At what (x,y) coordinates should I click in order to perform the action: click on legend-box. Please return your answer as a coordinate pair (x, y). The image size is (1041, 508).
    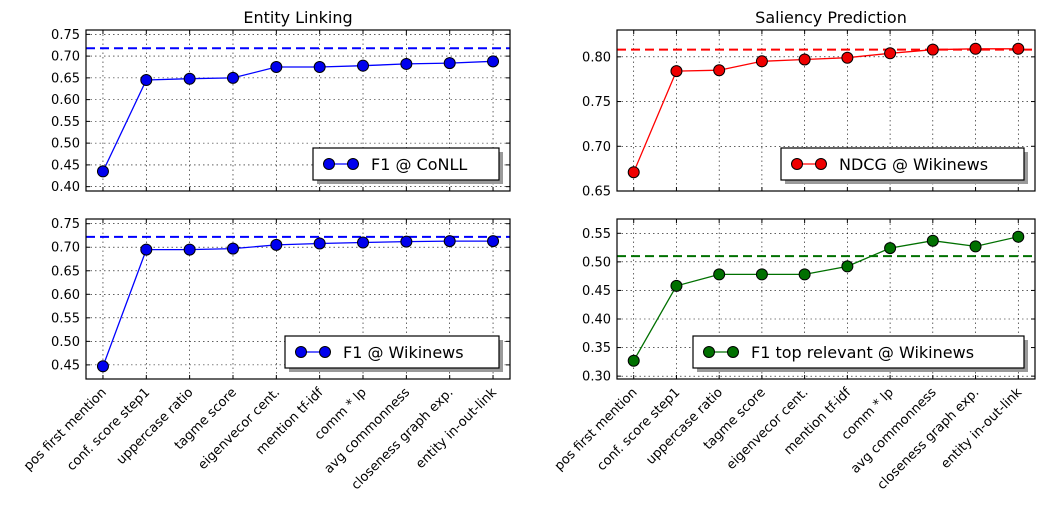
    Looking at the image, I should click on (858, 352).